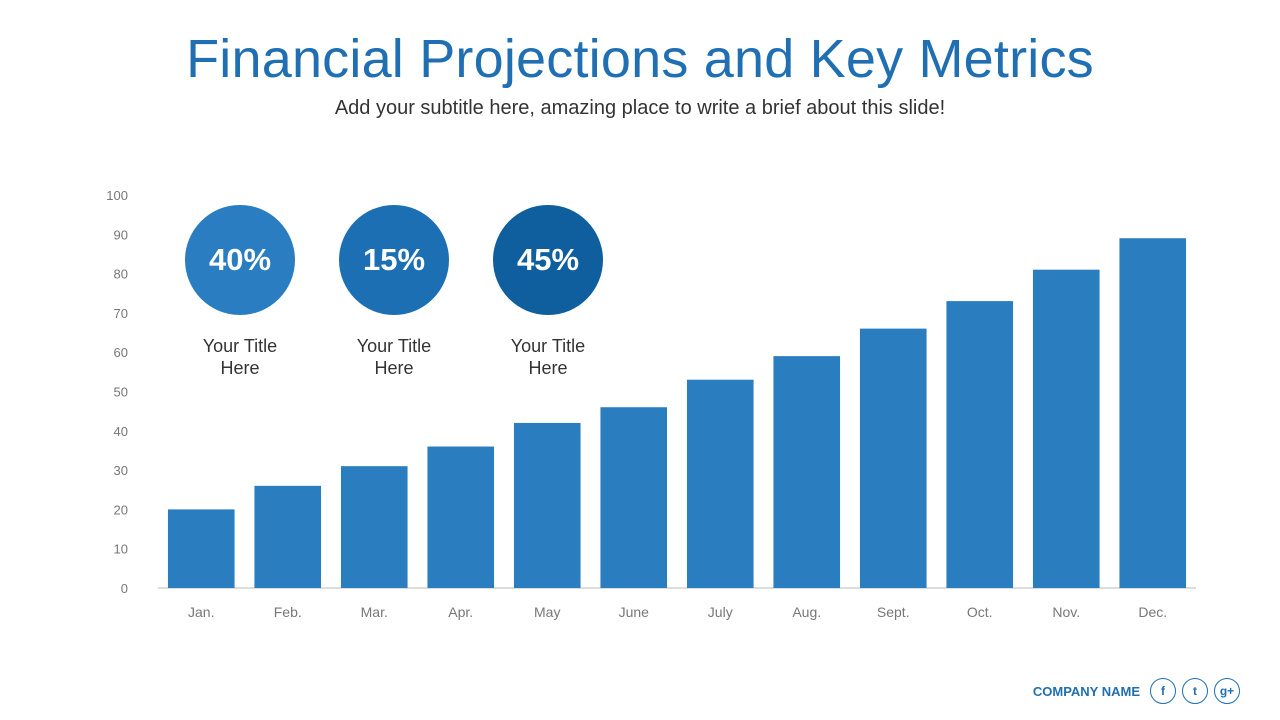  I want to click on y-tick-label: 90, so click(121, 234).